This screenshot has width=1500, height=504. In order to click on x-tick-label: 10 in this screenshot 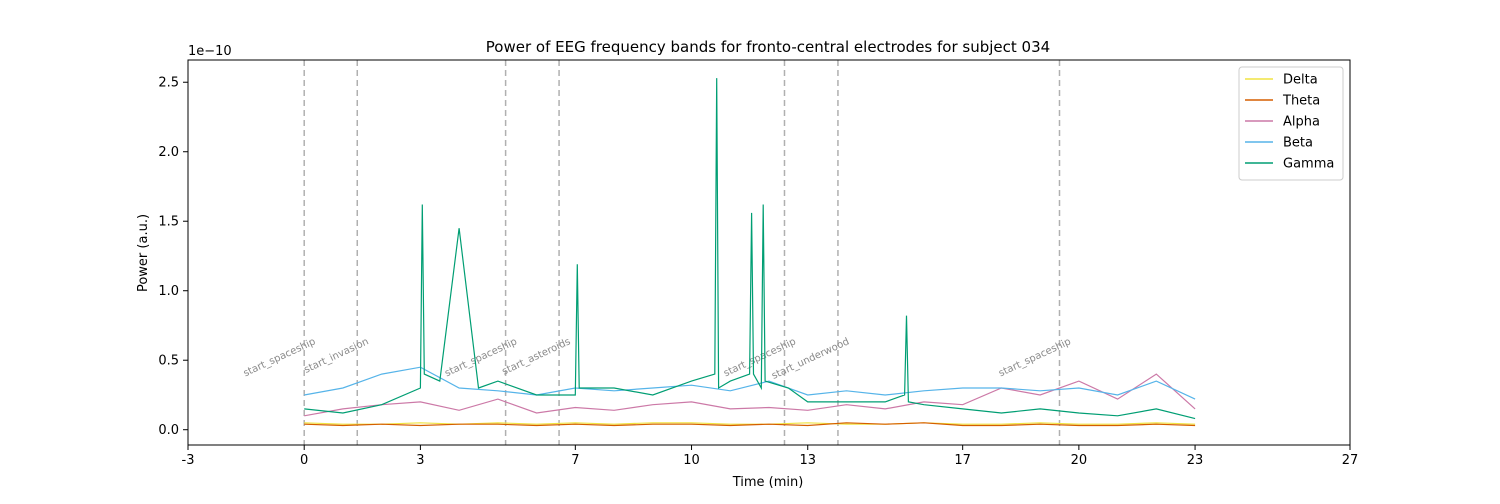, I will do `click(691, 460)`.